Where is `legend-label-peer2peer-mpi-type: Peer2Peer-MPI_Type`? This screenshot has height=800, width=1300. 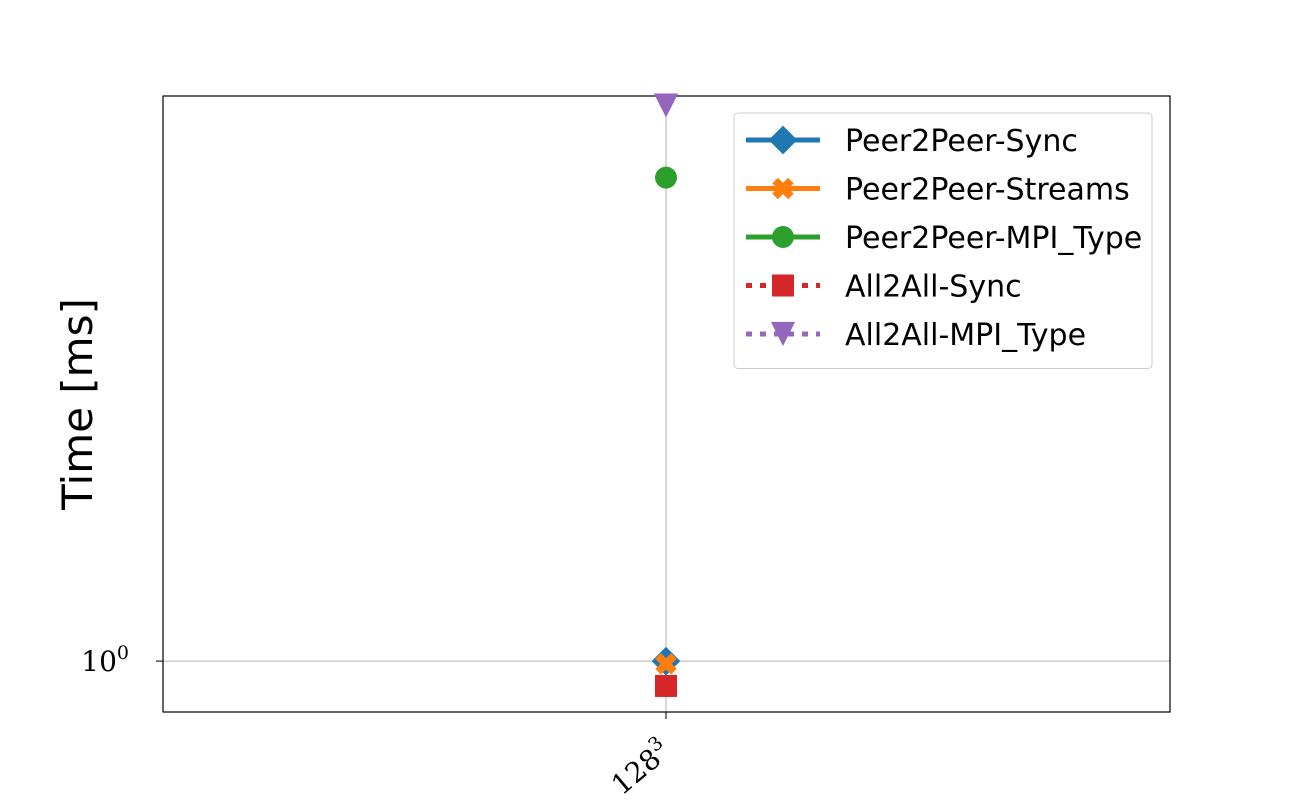 legend-label-peer2peer-mpi-type: Peer2Peer-MPI_Type is located at coordinates (993, 238).